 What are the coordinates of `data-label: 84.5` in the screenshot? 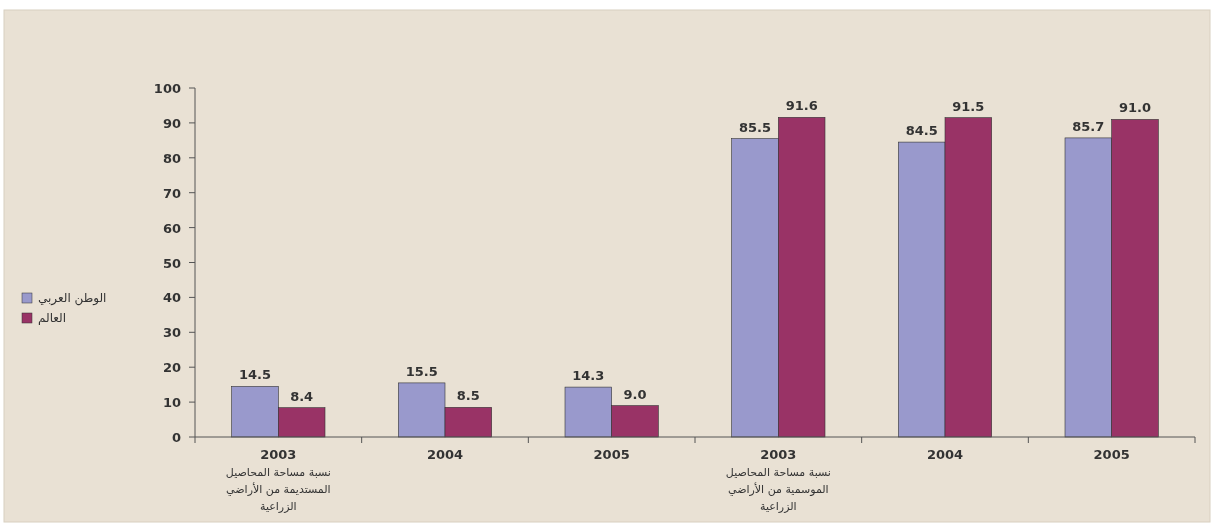 It's located at (921, 131).